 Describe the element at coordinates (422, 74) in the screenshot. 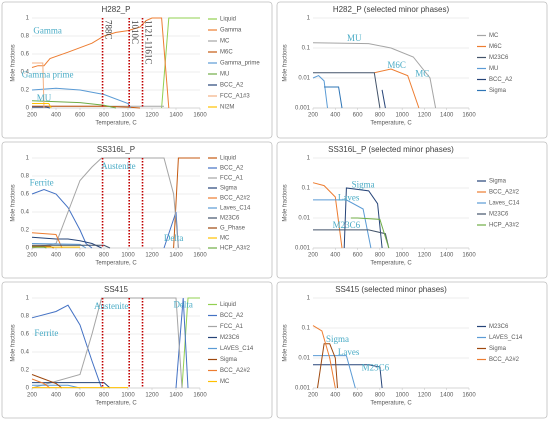

I see `annotation: MC` at that location.